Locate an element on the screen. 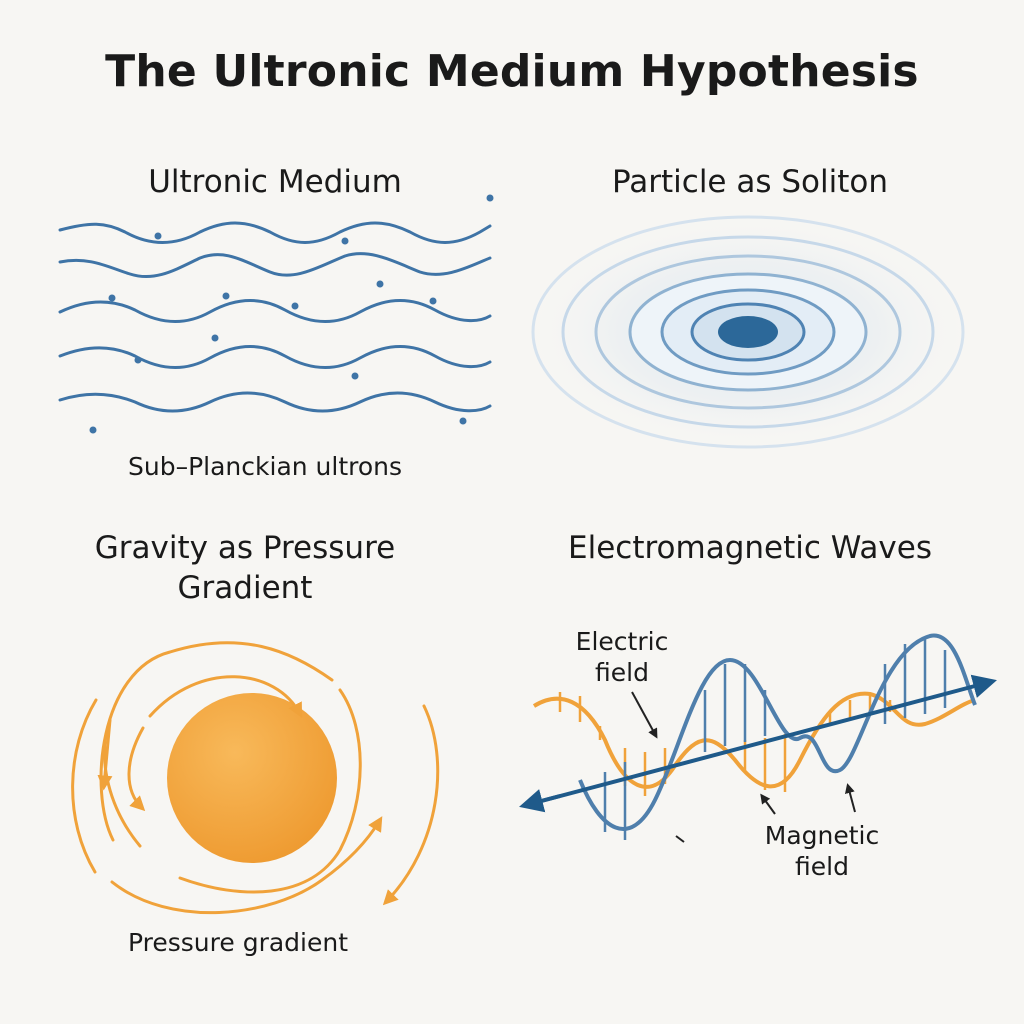 This screenshot has height=1024, width=1024. medium-waves is located at coordinates (275, 317).